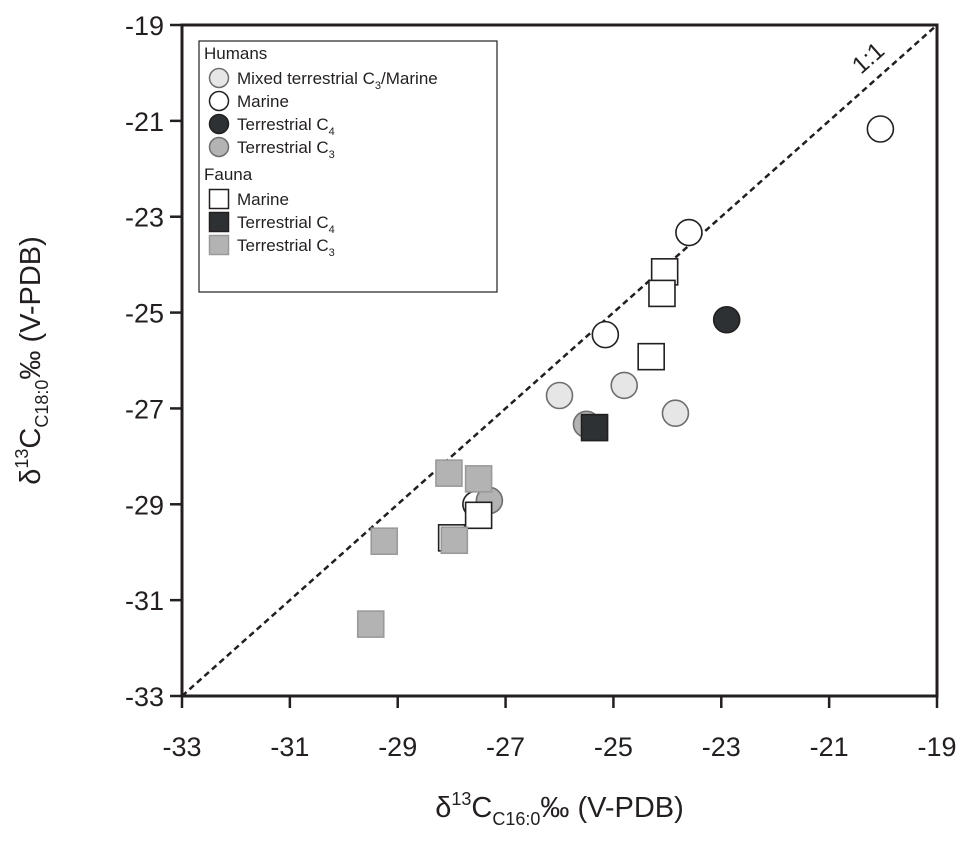 The image size is (971, 844). Describe the element at coordinates (153, 361) in the screenshot. I see `y-axis-ticks: -33 -31 -29 -27 -25 -23 -21 -19` at that location.